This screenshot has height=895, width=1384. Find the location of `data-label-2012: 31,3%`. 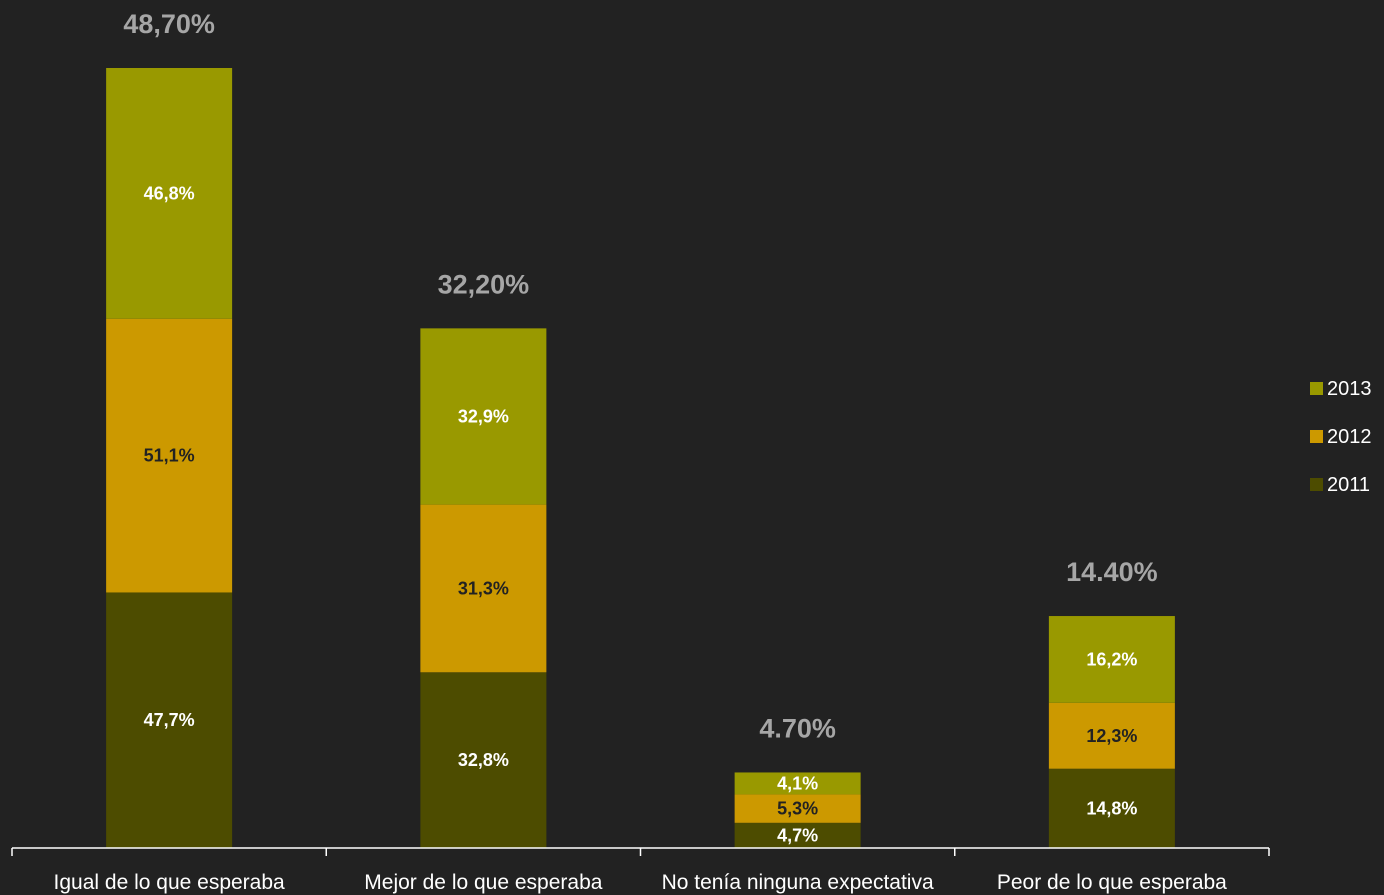

data-label-2012: 31,3% is located at coordinates (483, 588).